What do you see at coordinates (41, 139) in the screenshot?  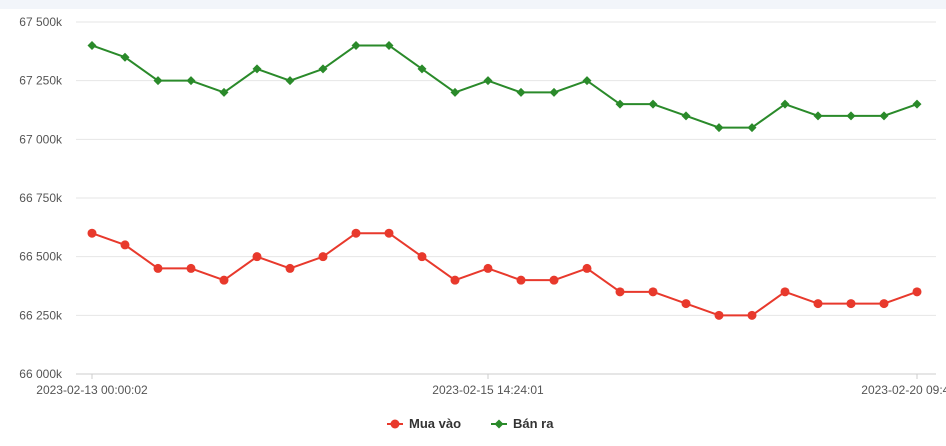 I see `y-tick-label: 67 000k` at bounding box center [41, 139].